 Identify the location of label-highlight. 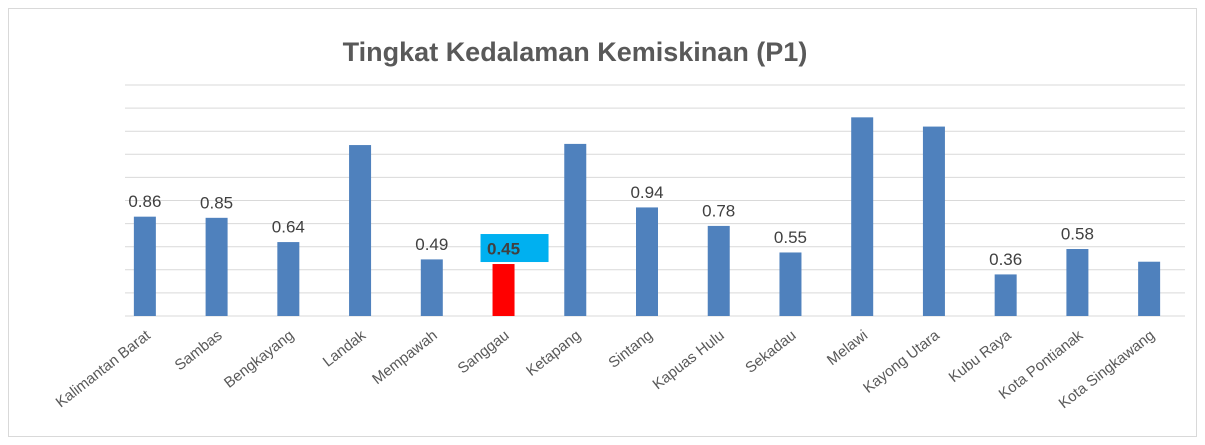
(514, 248).